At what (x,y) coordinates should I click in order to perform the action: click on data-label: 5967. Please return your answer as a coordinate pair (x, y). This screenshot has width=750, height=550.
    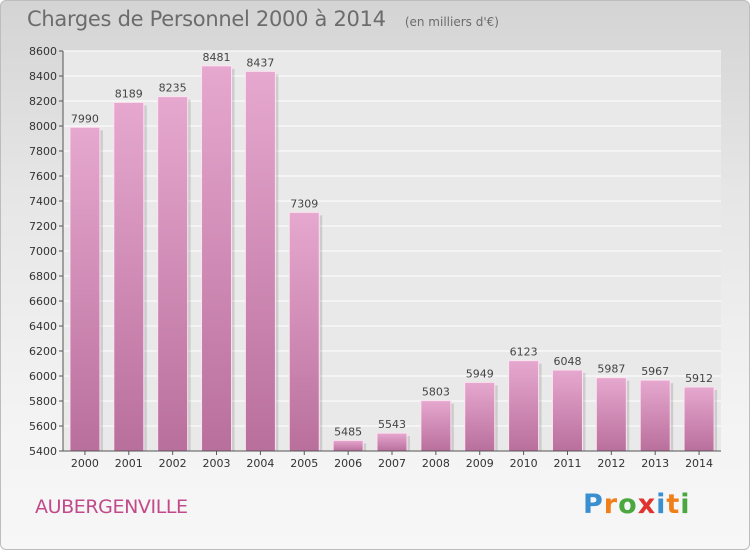
    Looking at the image, I should click on (655, 371).